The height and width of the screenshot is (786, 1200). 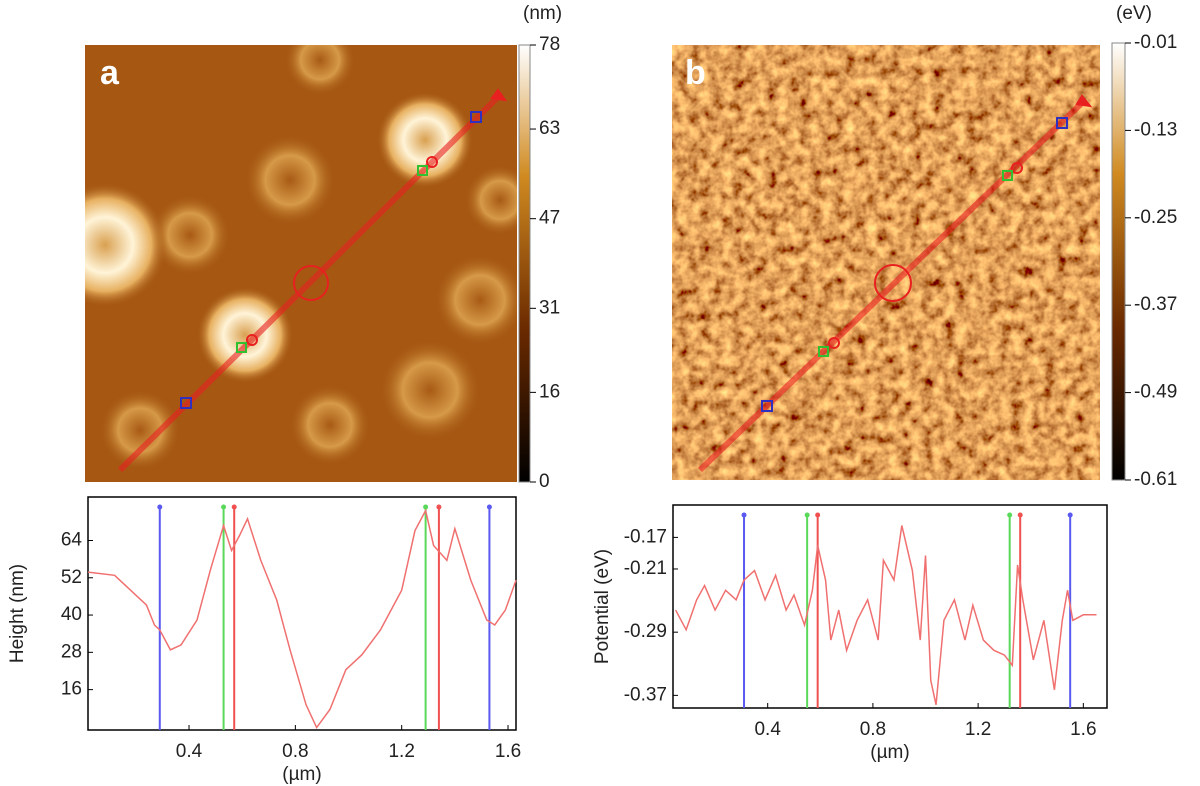 What do you see at coordinates (1155, 392) in the screenshot?
I see `colorbar-tick-label: -0.49` at bounding box center [1155, 392].